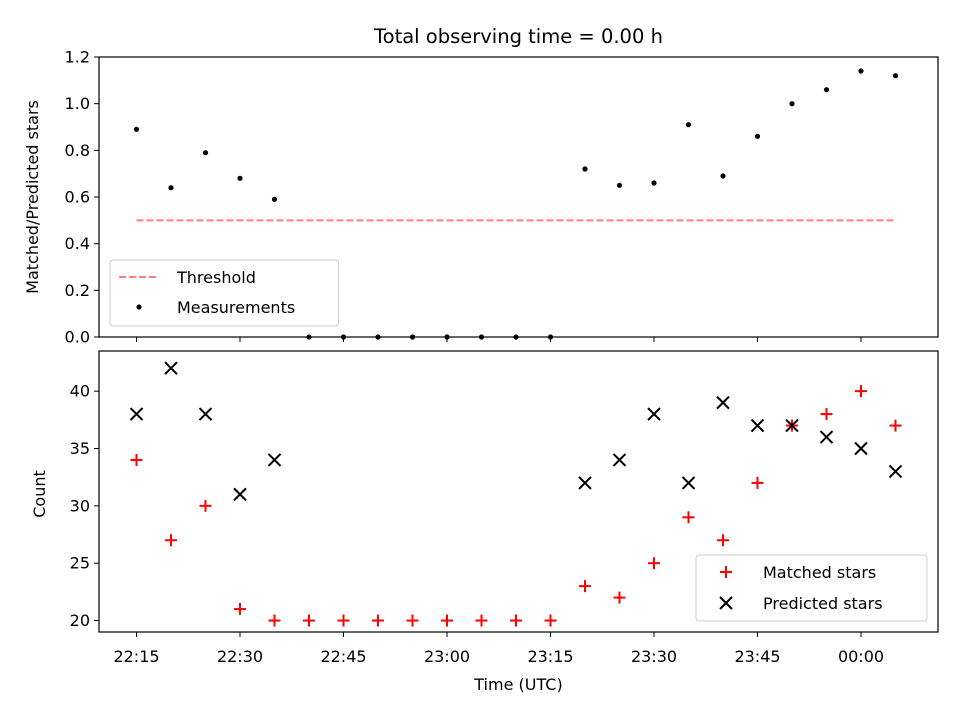 This screenshot has height=720, width=960. Describe the element at coordinates (518, 36) in the screenshot. I see `top-panel-title: Total observing time = 0.00 h` at that location.